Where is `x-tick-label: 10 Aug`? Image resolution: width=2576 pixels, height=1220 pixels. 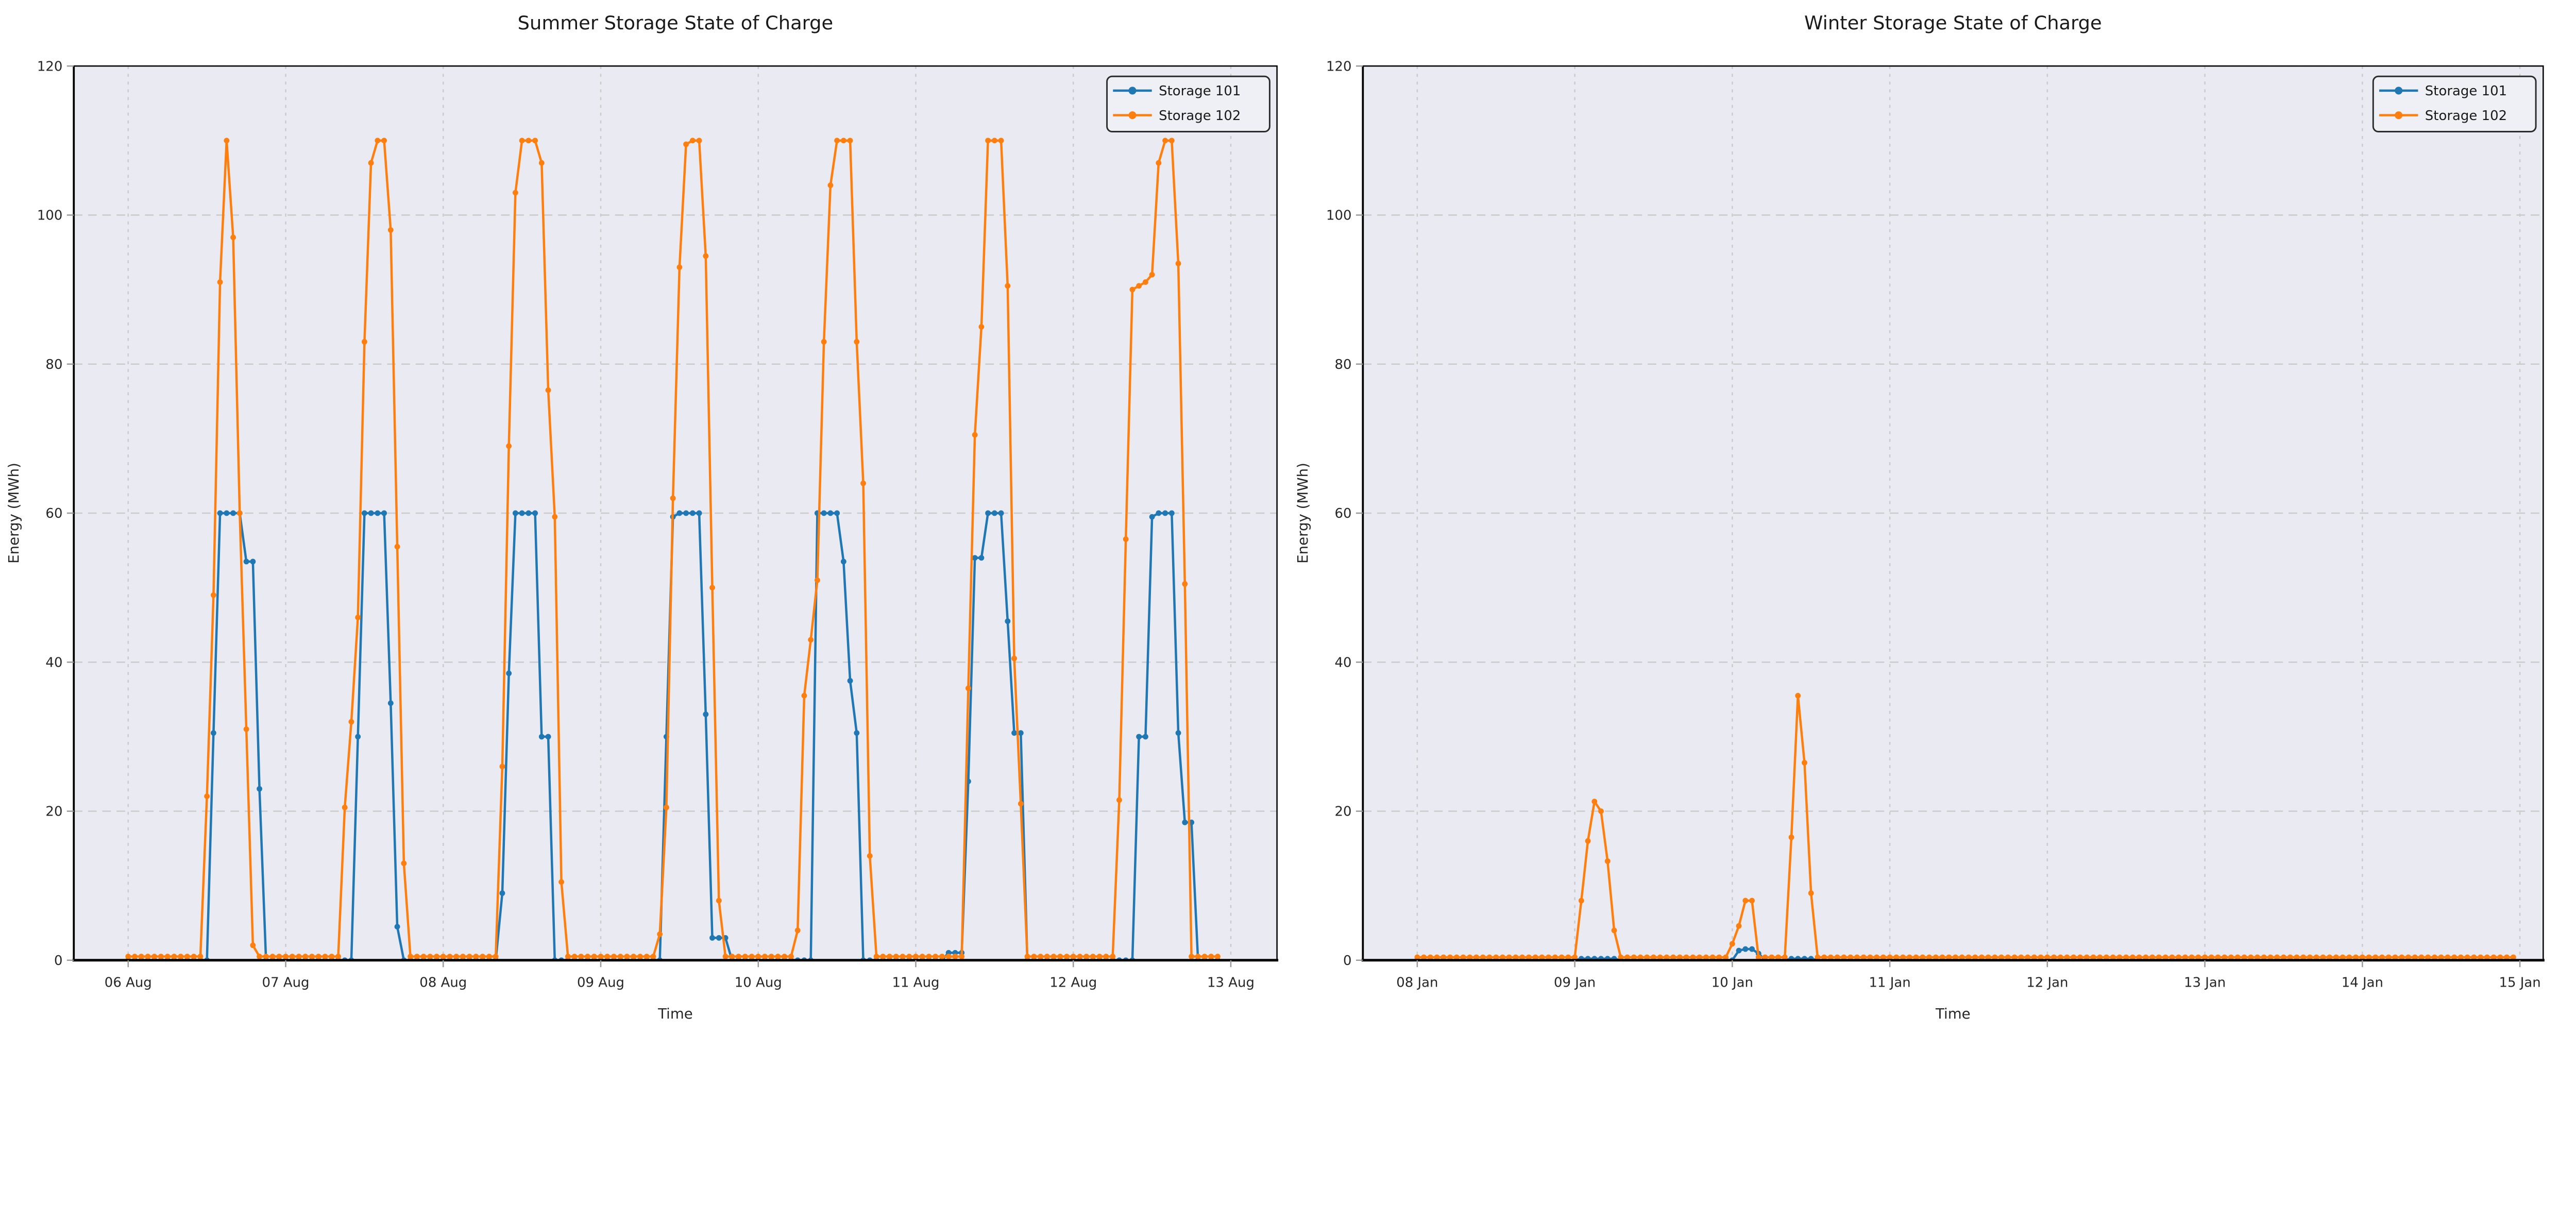
x-tick-label: 10 Aug is located at coordinates (758, 983).